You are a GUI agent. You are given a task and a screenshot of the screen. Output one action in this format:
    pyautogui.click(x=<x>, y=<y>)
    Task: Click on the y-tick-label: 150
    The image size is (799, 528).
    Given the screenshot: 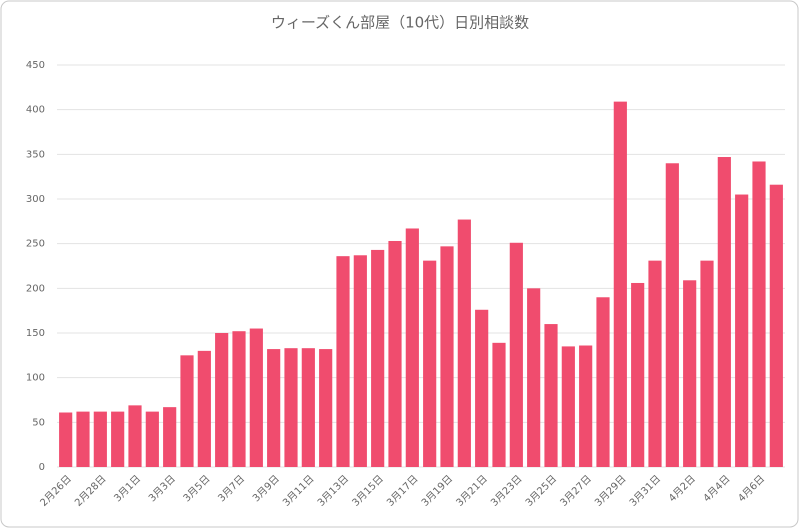 What is the action you would take?
    pyautogui.click(x=35, y=333)
    